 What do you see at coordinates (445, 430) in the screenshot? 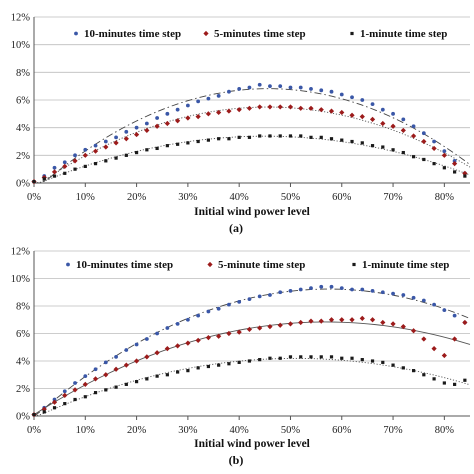
I see `x-tick-label: 80%` at bounding box center [445, 430].